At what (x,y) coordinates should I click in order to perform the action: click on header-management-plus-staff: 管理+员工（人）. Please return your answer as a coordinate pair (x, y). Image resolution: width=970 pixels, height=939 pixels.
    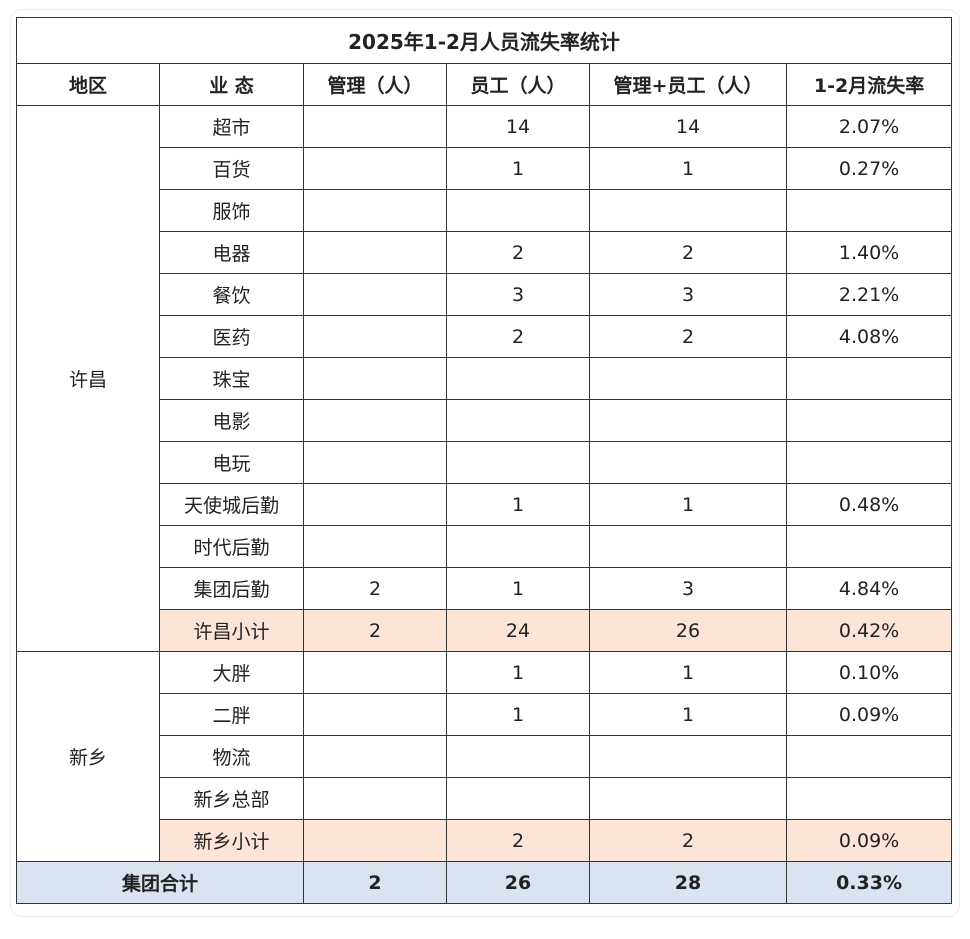
    Looking at the image, I should click on (688, 84).